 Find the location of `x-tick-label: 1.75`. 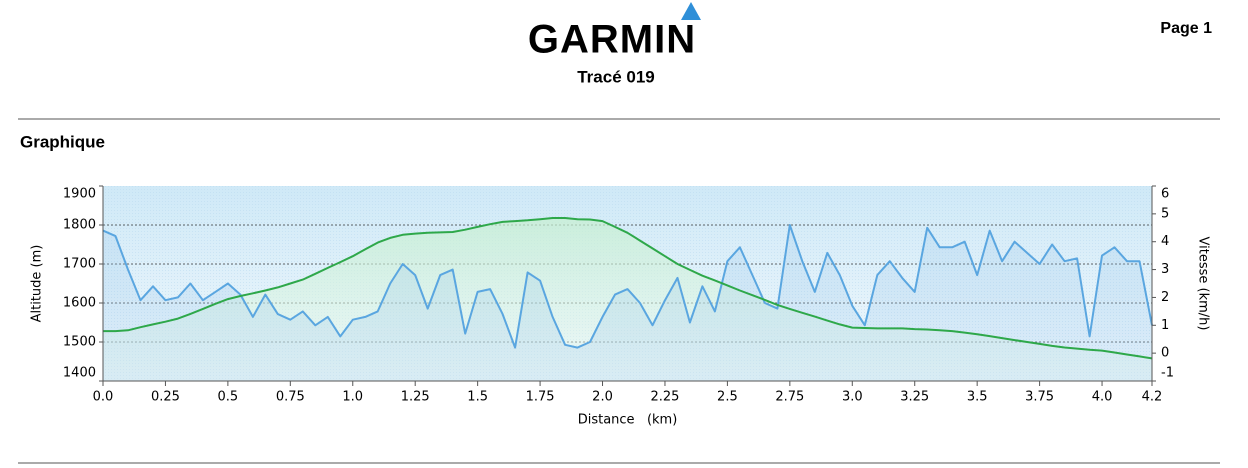

x-tick-label: 1.75 is located at coordinates (540, 397).